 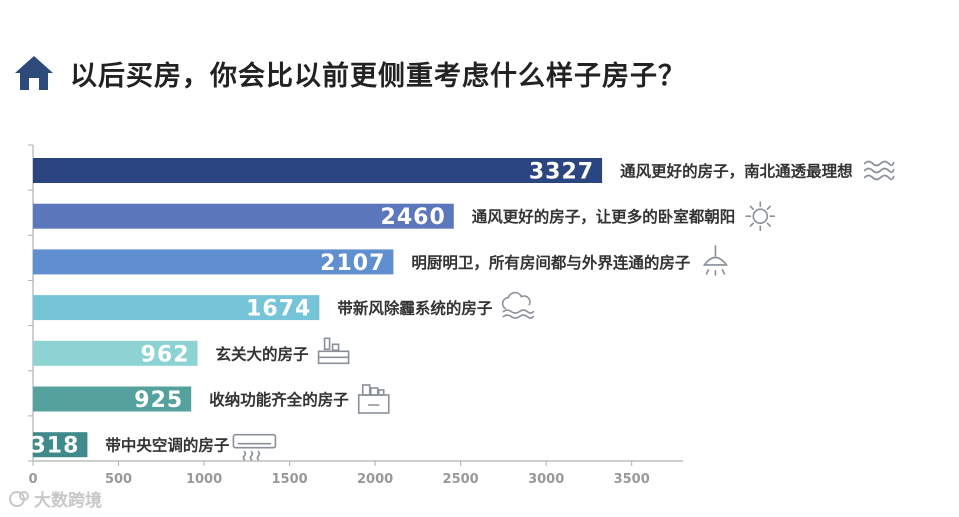 I want to click on bar-value-label: 962, so click(x=165, y=354).